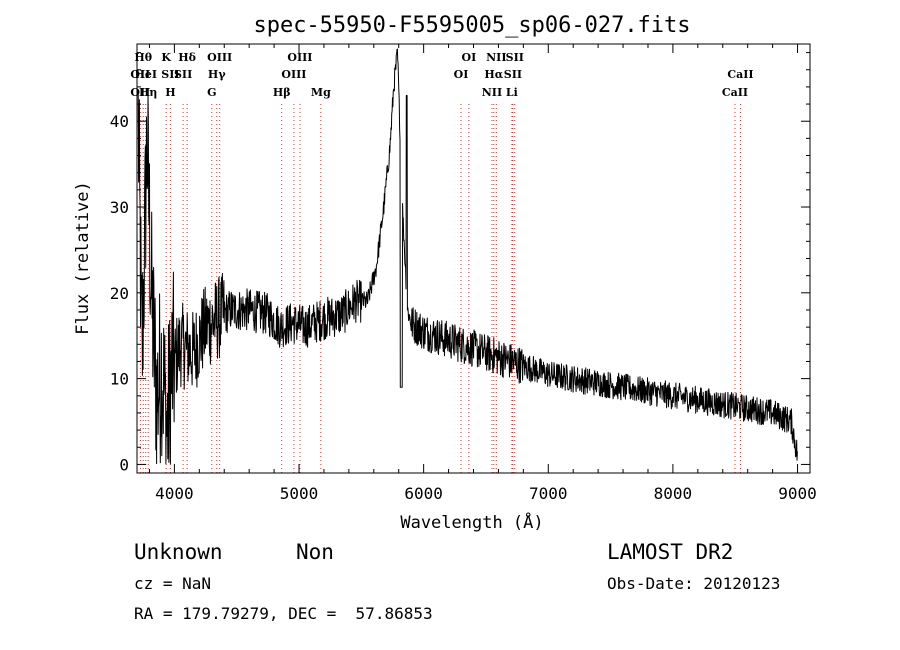 This screenshot has height=650, width=900. What do you see at coordinates (187, 57) in the screenshot?
I see `line-marker-label: Hδ` at bounding box center [187, 57].